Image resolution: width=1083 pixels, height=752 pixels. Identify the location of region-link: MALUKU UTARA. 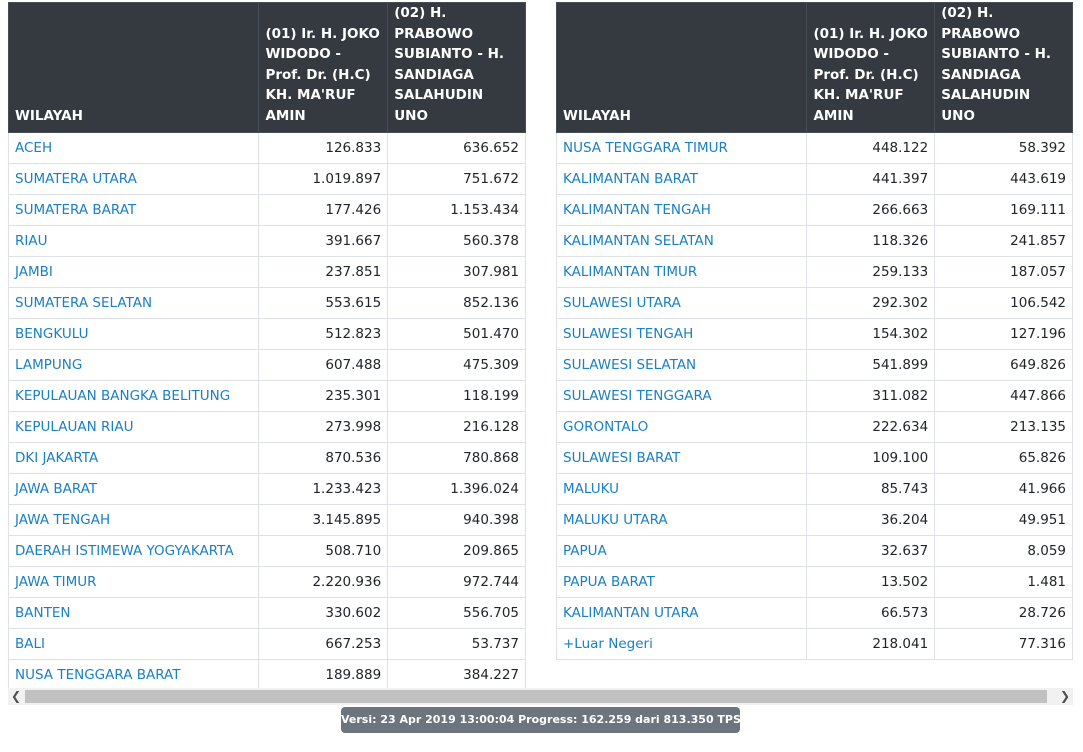
(615, 520).